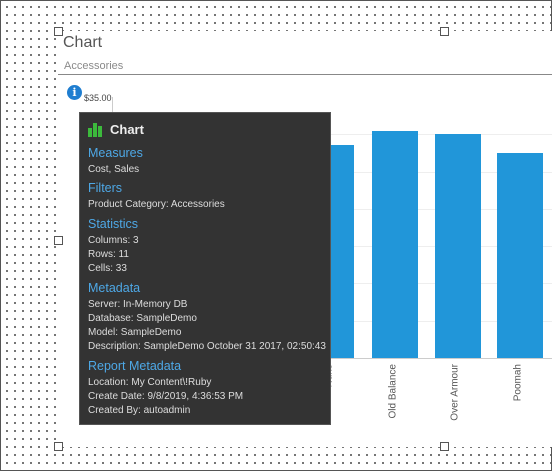 The height and width of the screenshot is (471, 552). What do you see at coordinates (332, 358) in the screenshot?
I see `x-axis` at bounding box center [332, 358].